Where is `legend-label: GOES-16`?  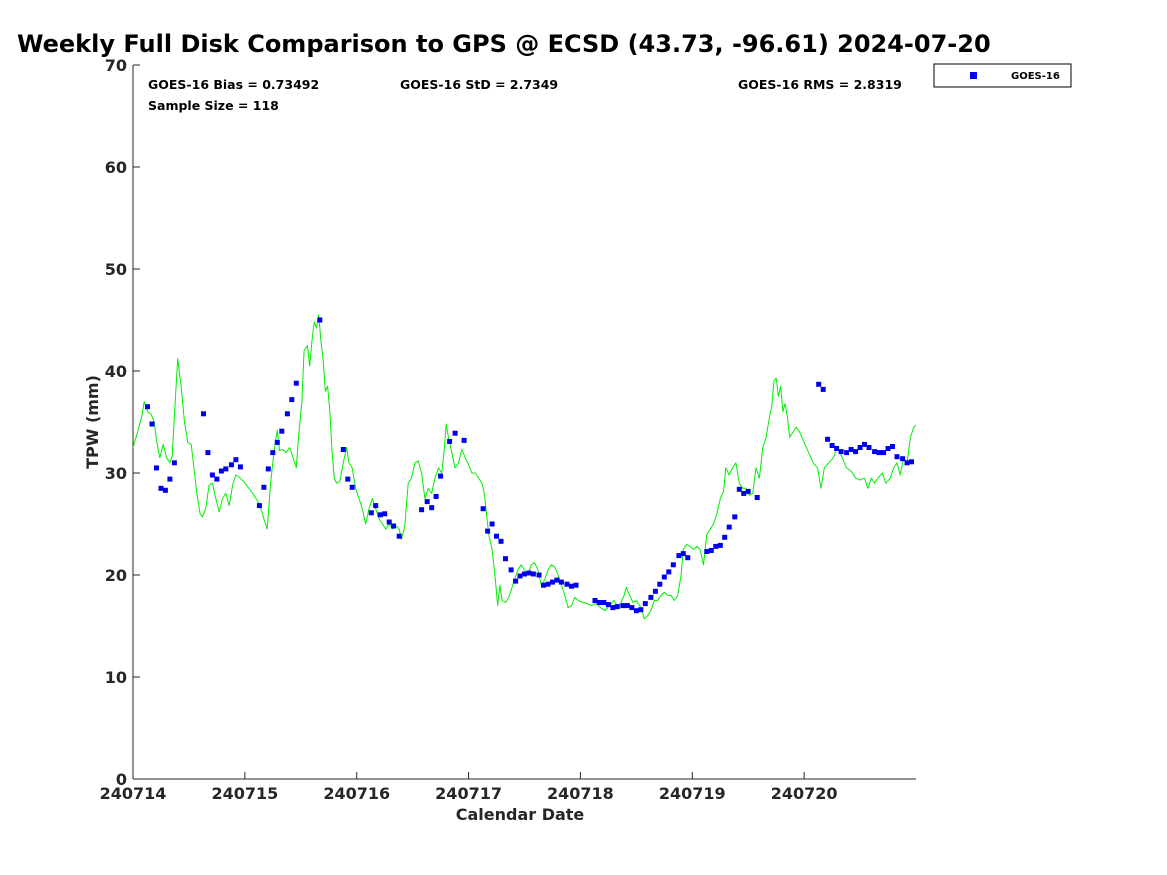
legend-label: GOES-16 is located at coordinates (1035, 76).